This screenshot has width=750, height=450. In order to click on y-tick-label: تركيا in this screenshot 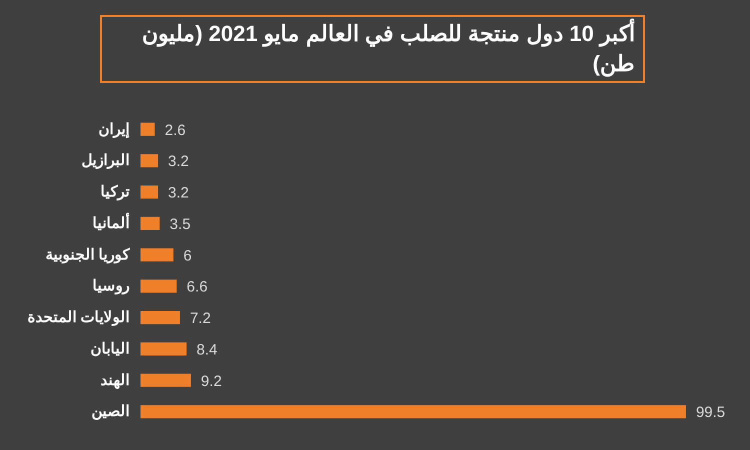, I will do `click(115, 192)`.